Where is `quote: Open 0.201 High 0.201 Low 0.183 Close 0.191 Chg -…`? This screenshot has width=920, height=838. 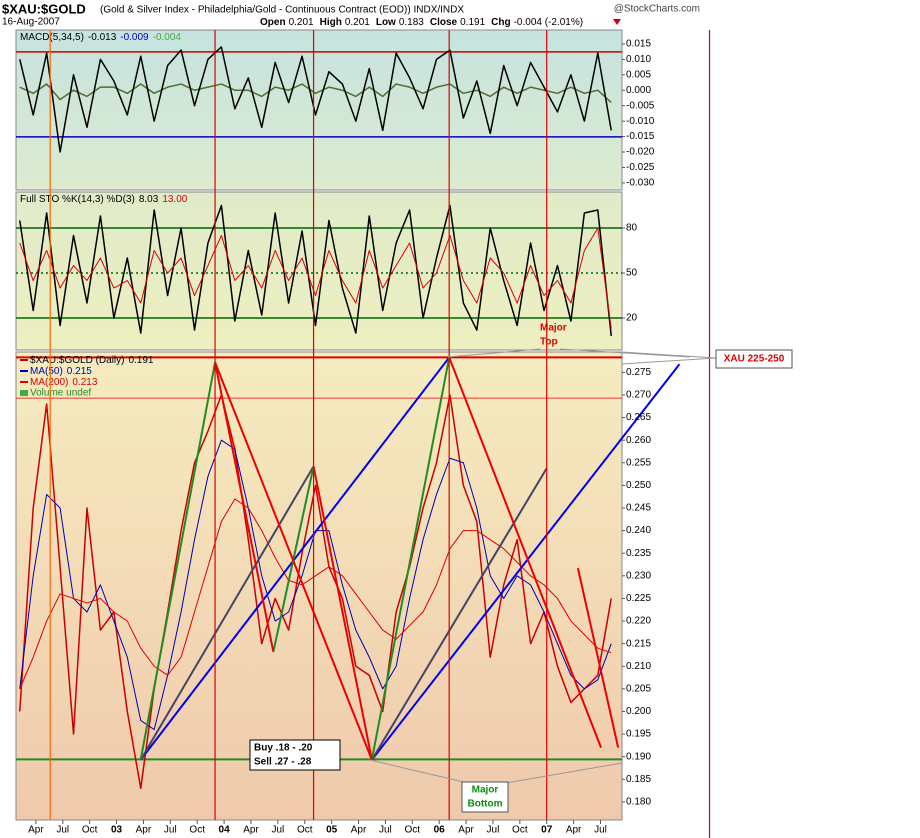 quote: Open 0.201 High 0.201 Low 0.183 Close 0.191 Chg -… is located at coordinates (421, 22).